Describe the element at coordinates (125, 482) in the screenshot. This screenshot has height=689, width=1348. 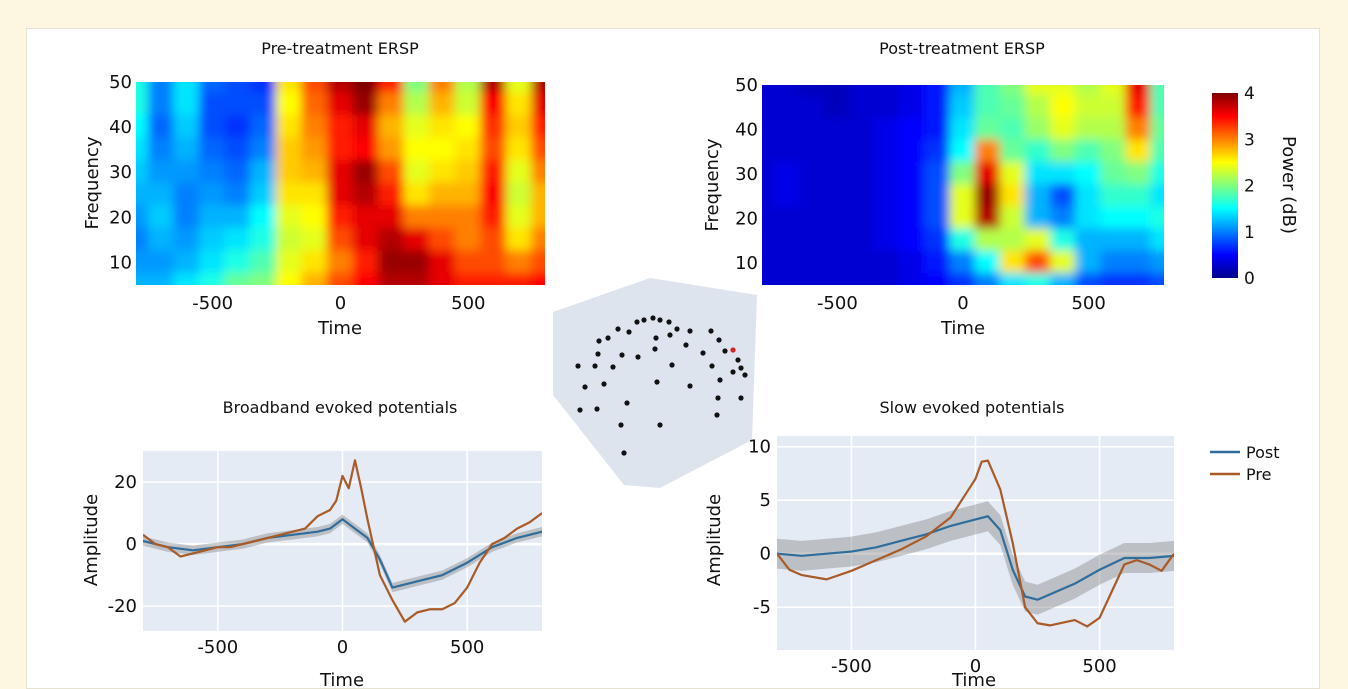
I see `broadband-ytick-label: 20` at that location.